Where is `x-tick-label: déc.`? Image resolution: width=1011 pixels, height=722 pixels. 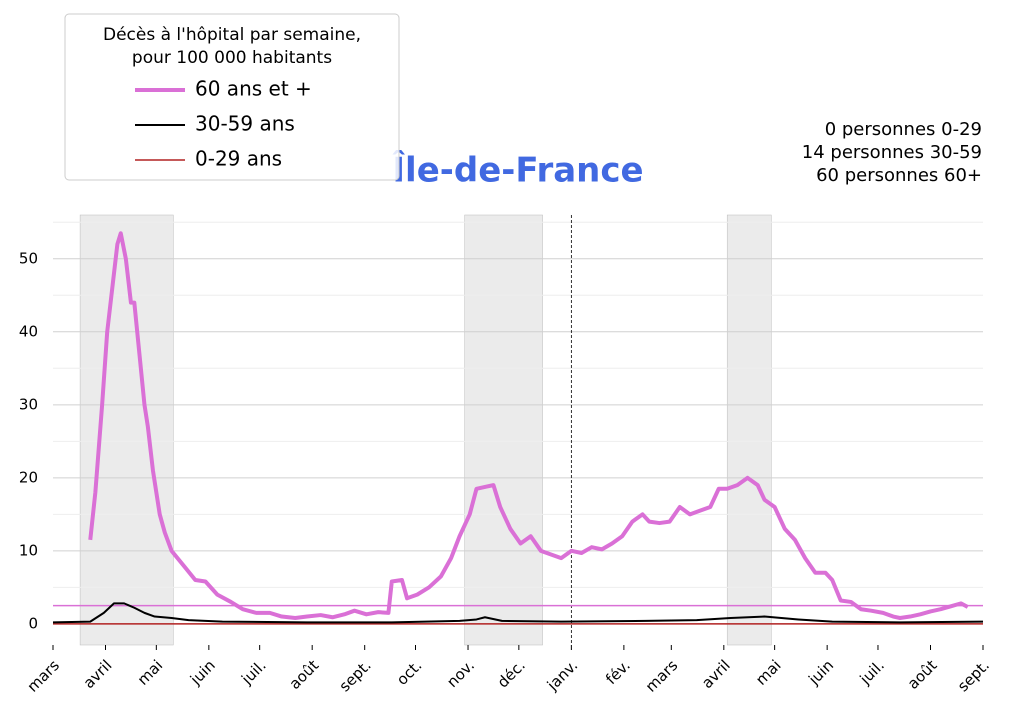 x-tick-label: déc. is located at coordinates (511, 673).